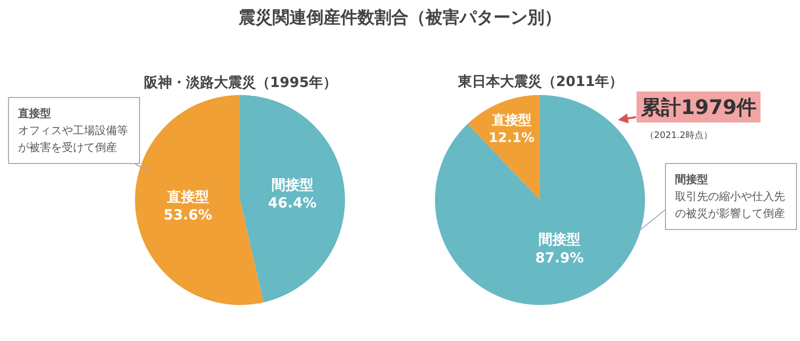 This screenshot has height=341, width=800. What do you see at coordinates (730, 205) in the screenshot?
I see `text: 取引先の縮小や仕入先の被災が影響して倒産` at bounding box center [730, 205].